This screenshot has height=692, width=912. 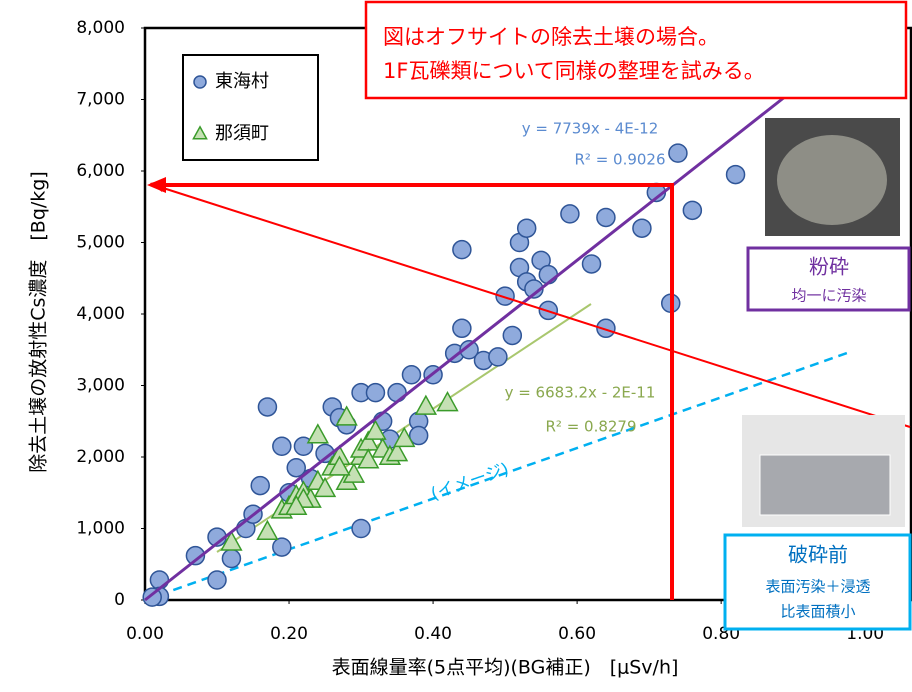 I want to click on x-tick-label: 0.20, so click(x=289, y=634).